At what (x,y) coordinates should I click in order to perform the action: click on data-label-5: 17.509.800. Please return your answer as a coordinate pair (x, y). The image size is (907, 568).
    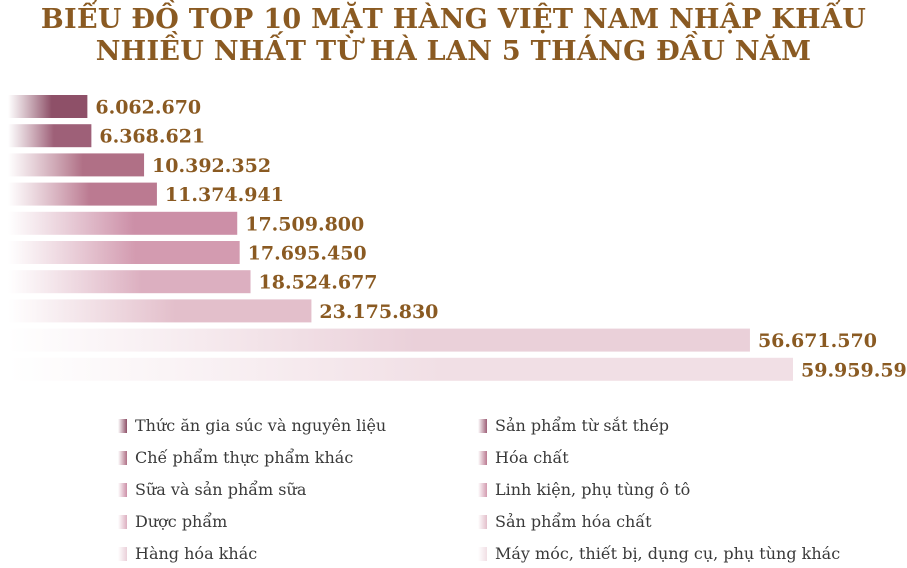
    Looking at the image, I should click on (304, 224).